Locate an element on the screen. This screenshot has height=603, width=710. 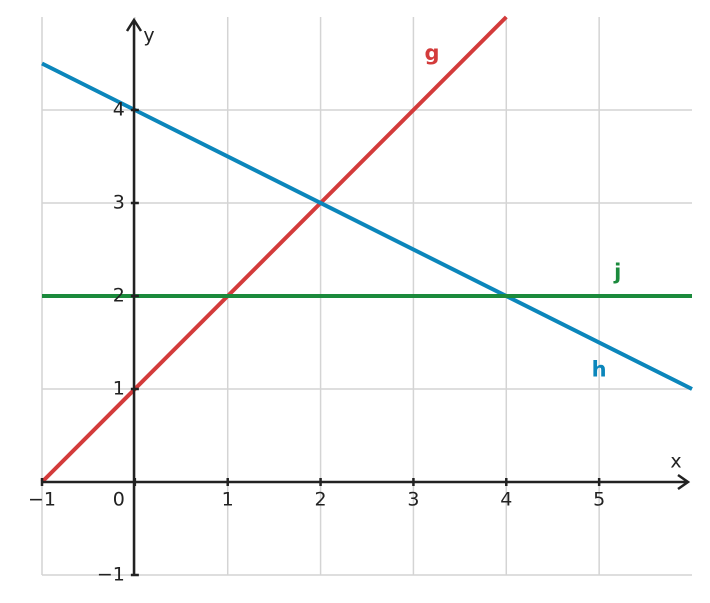
x-tick-label: 5 is located at coordinates (599, 500).